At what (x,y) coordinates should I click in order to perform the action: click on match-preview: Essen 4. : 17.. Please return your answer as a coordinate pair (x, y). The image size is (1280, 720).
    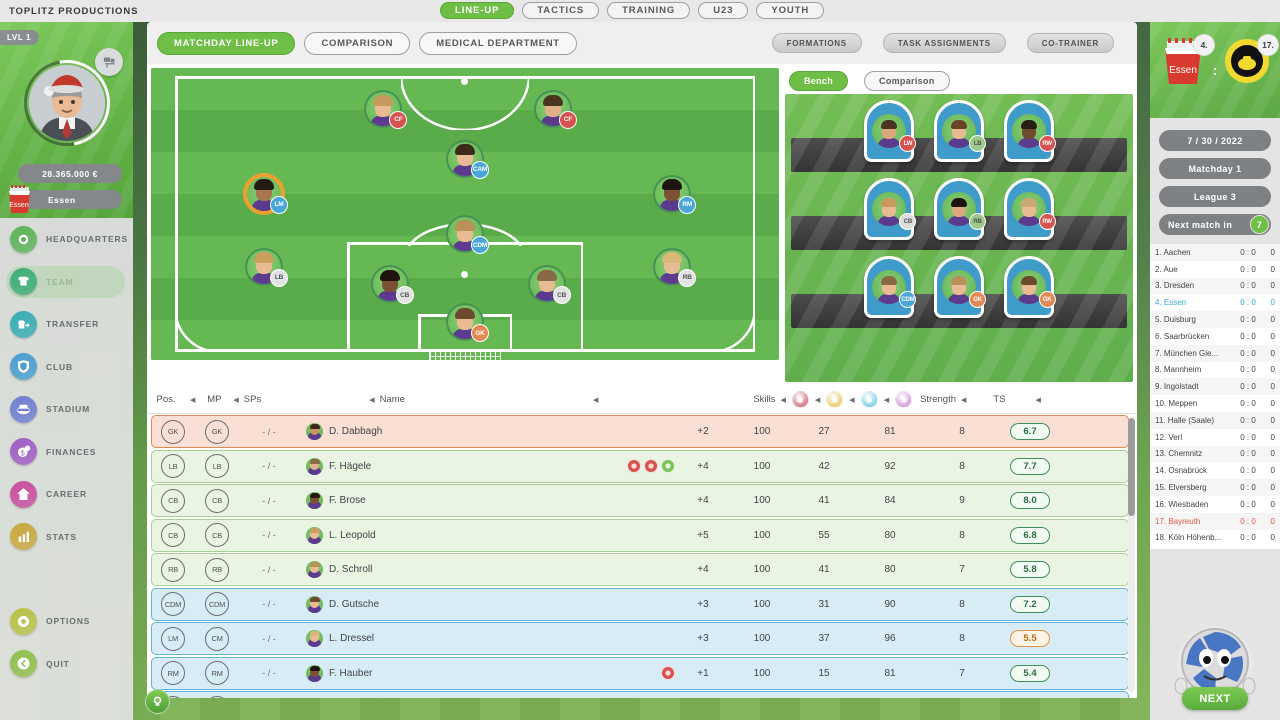
    Looking at the image, I should click on (1215, 70).